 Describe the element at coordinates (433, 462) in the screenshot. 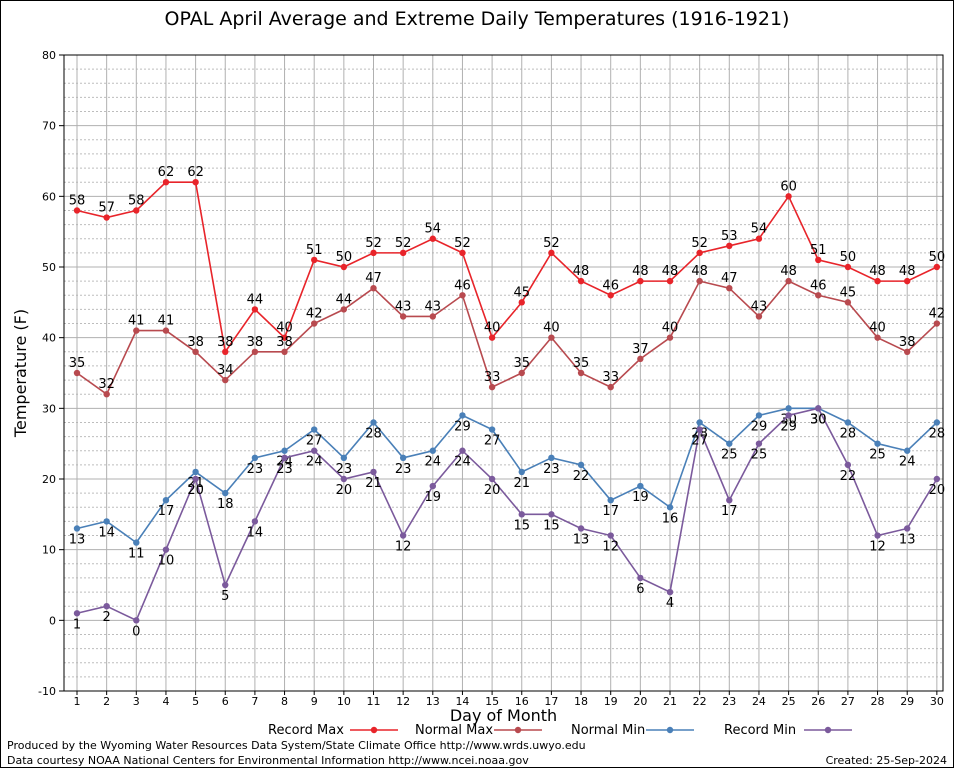

I see `normal-min-data-label: 24` at that location.